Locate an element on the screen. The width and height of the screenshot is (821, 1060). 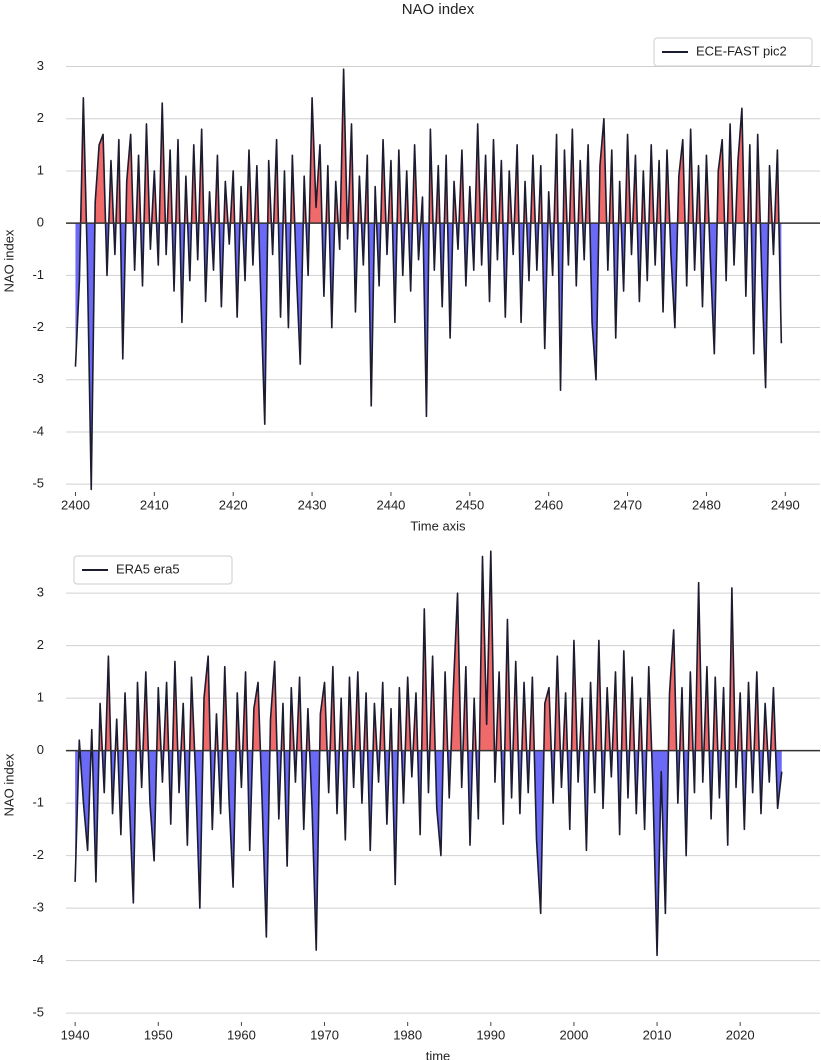
x-tick-label: 2010 is located at coordinates (657, 1034).